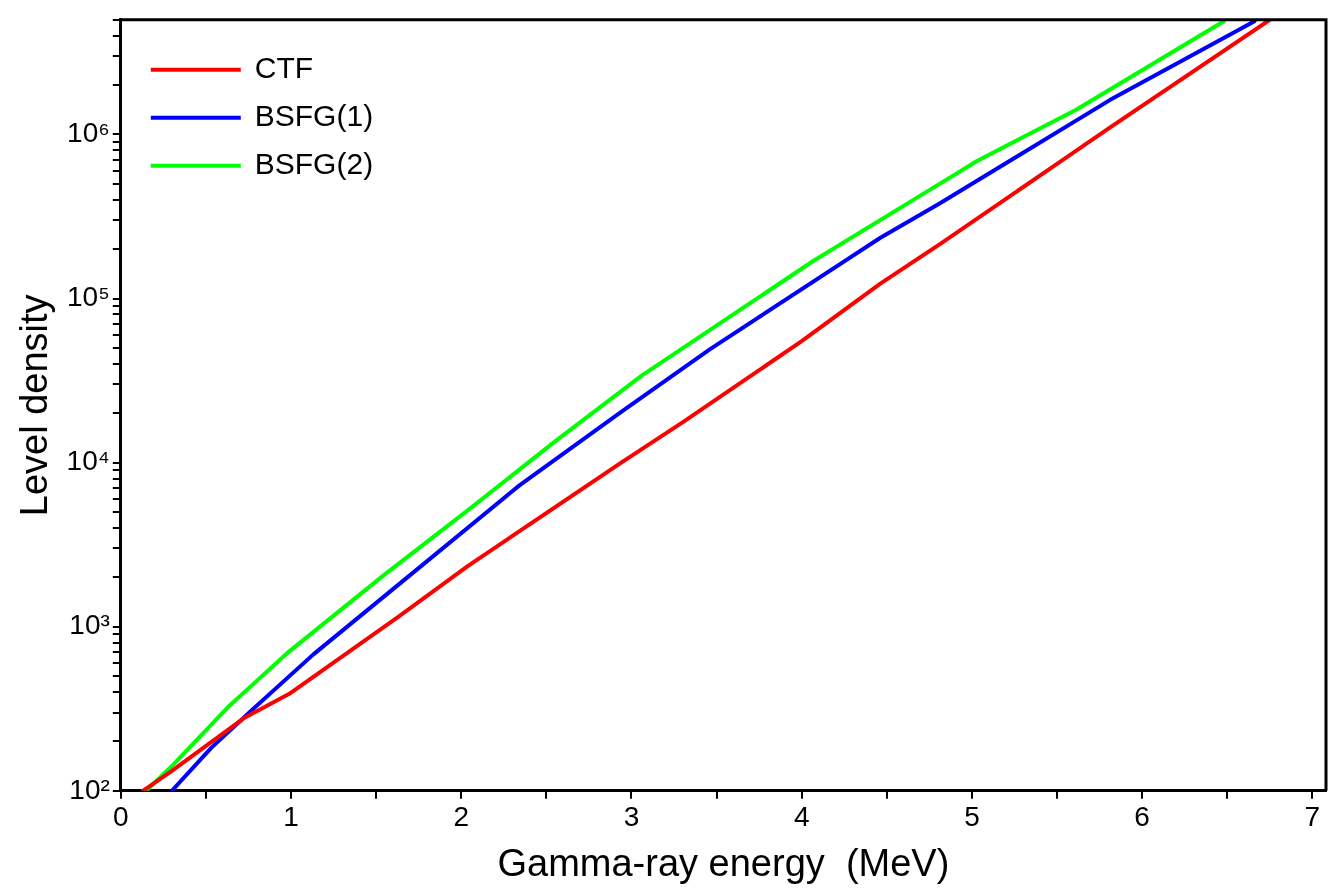 This screenshot has height=896, width=1328. I want to click on x-tick-label: 5, so click(972, 817).